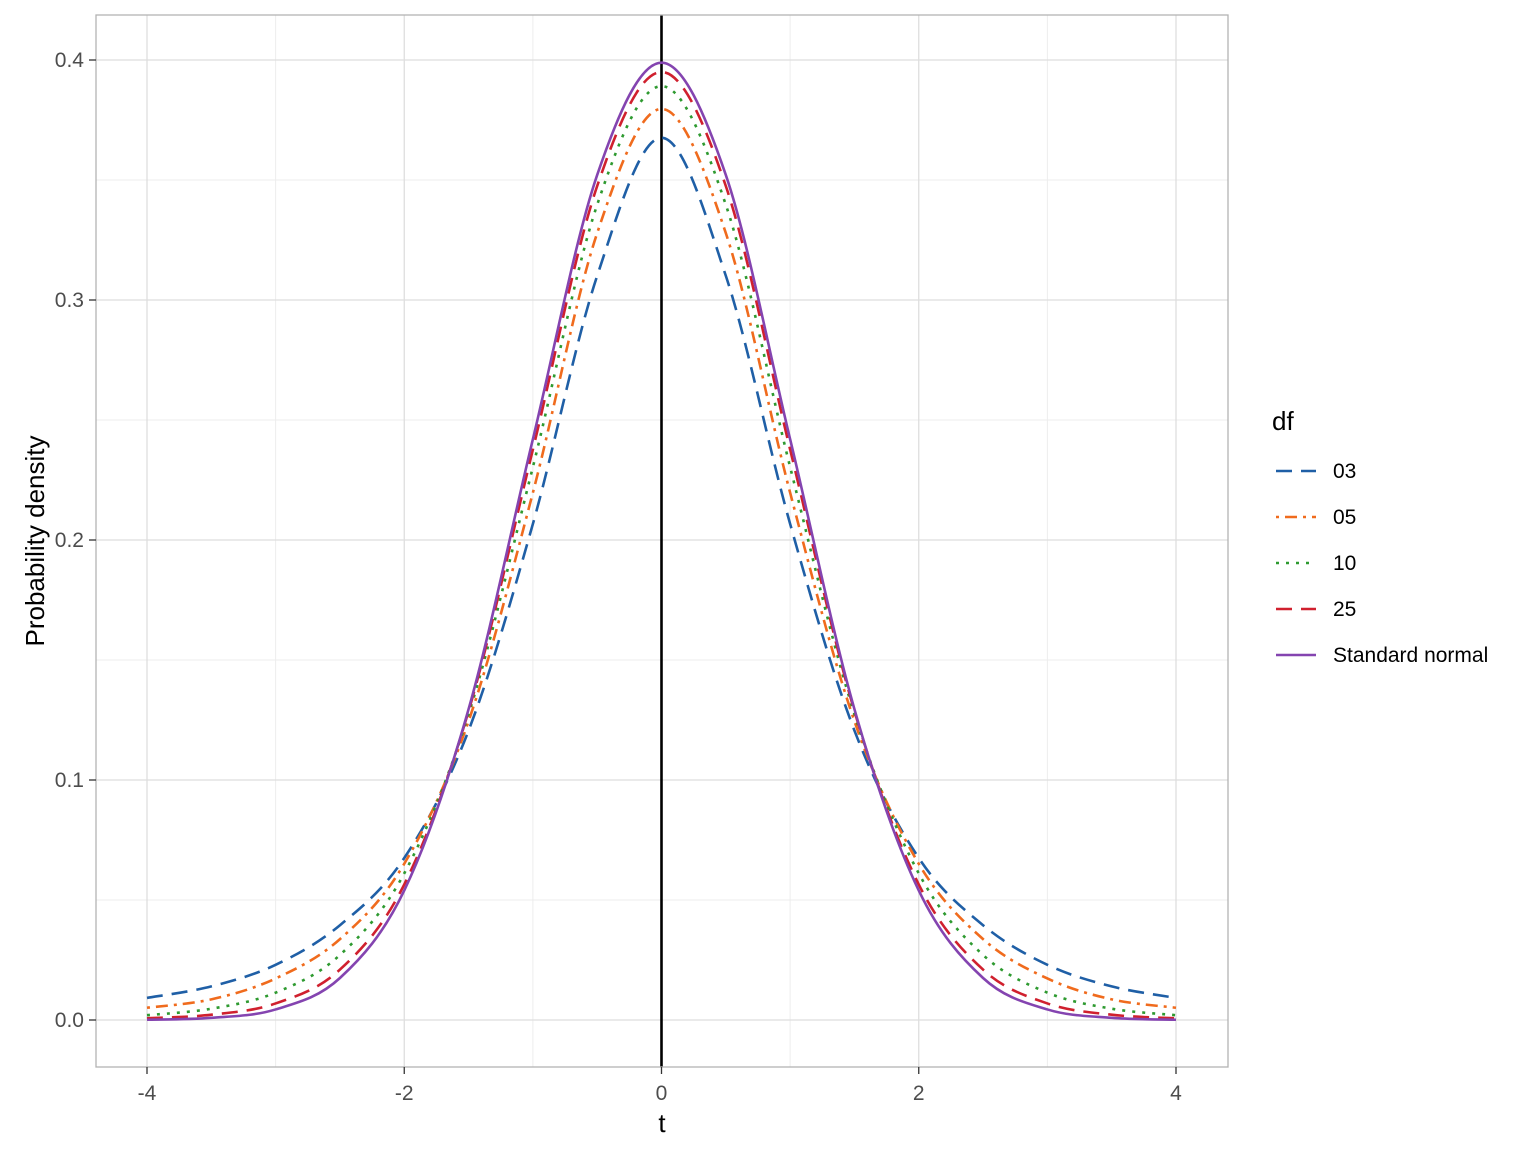 This screenshot has height=1152, width=1536. Describe the element at coordinates (69, 780) in the screenshot. I see `y-tick-label: 0.1` at that location.